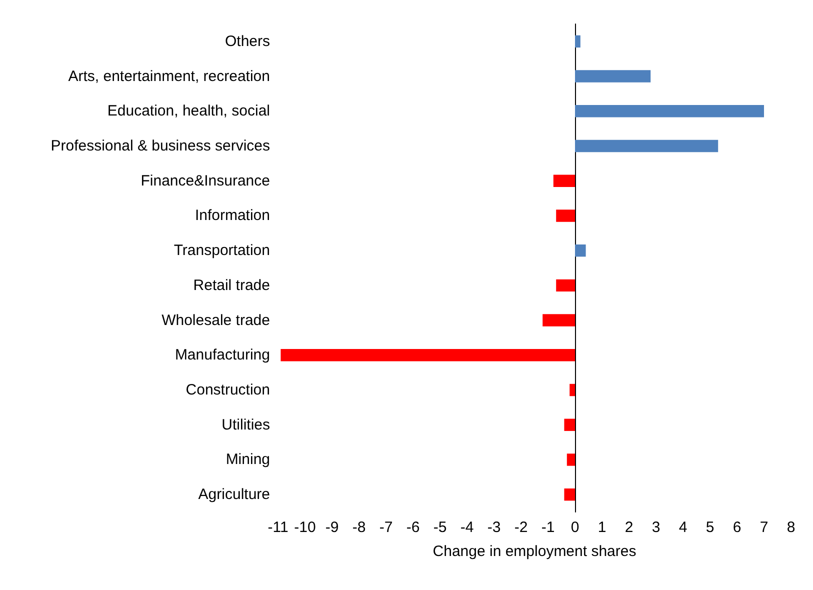  I want to click on y-tick-label: Information, so click(232, 215).